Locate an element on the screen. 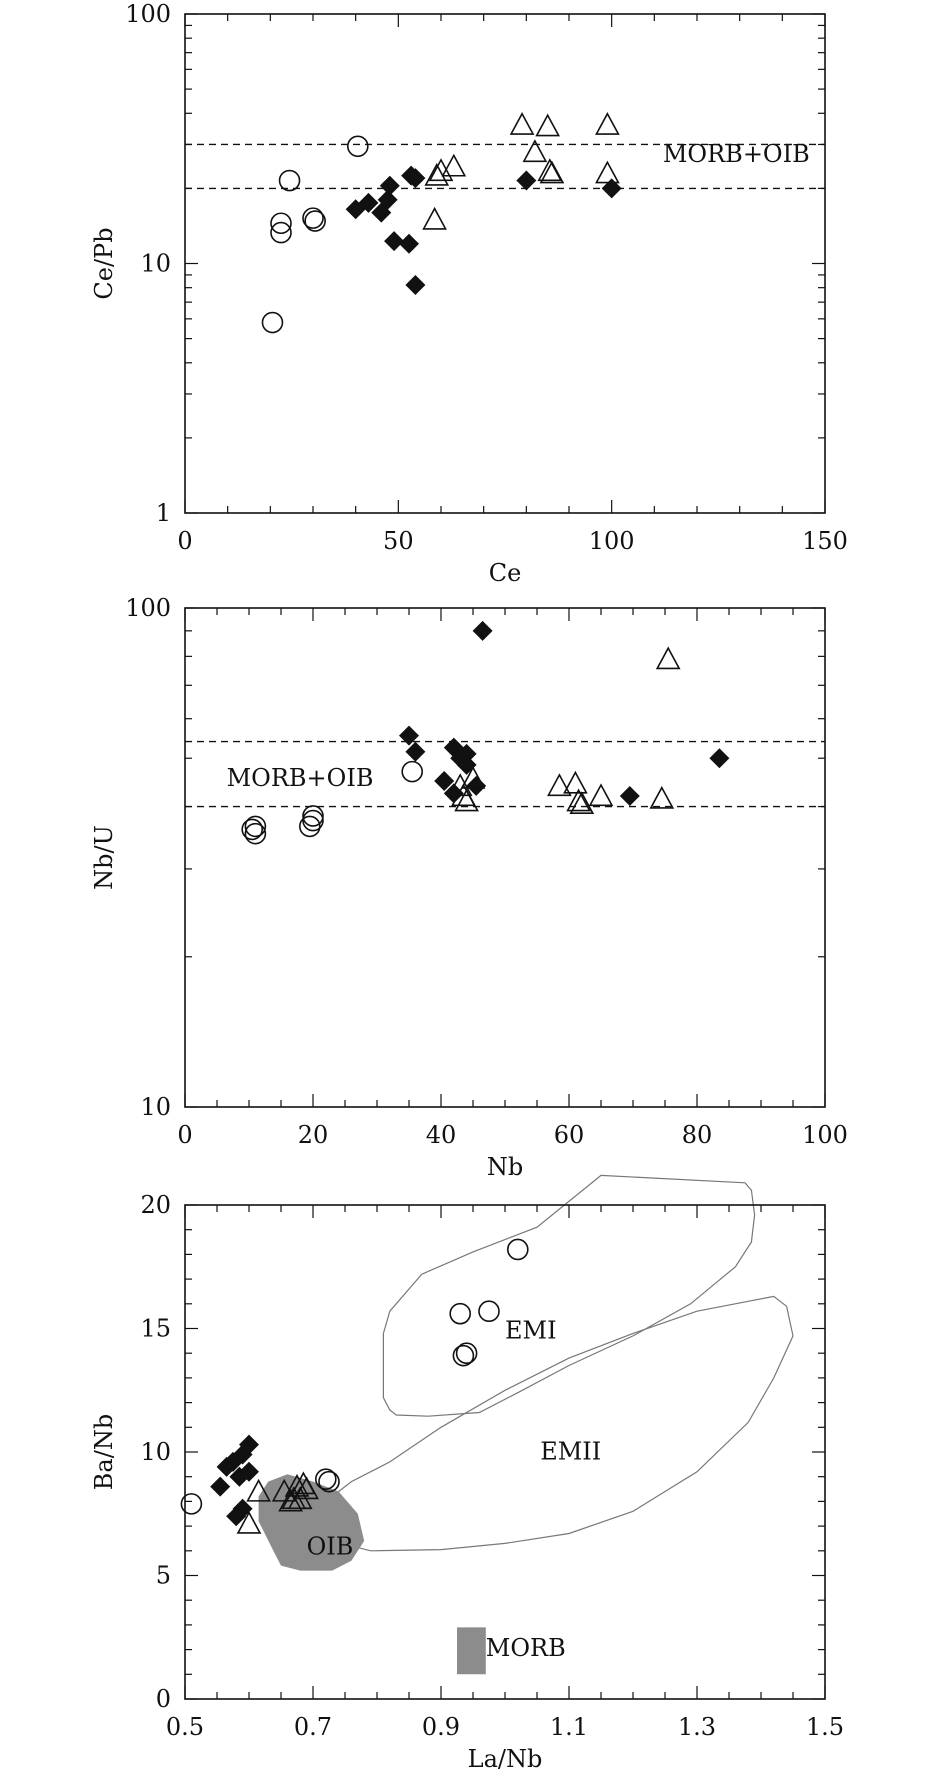  x-tick-label: 60 is located at coordinates (569, 1135).